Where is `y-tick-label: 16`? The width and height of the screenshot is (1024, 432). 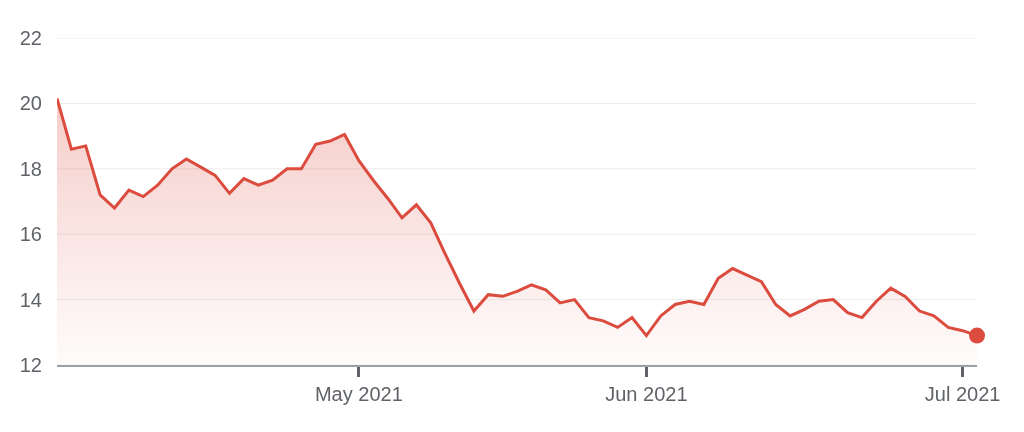 y-tick-label: 16 is located at coordinates (30, 234).